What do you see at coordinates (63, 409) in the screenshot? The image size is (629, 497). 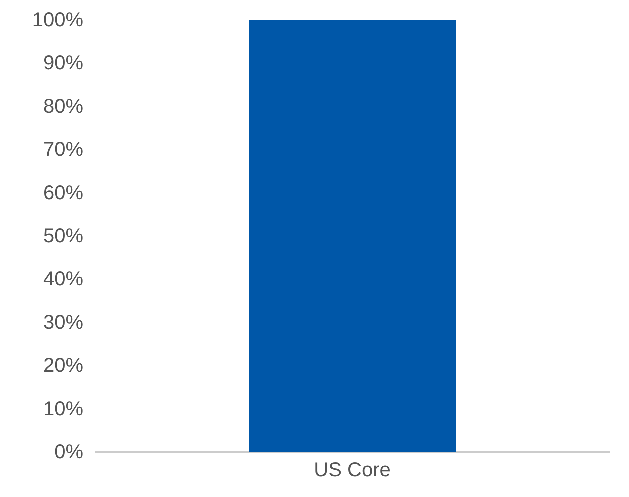 I see `y-tick-label: 10%` at bounding box center [63, 409].